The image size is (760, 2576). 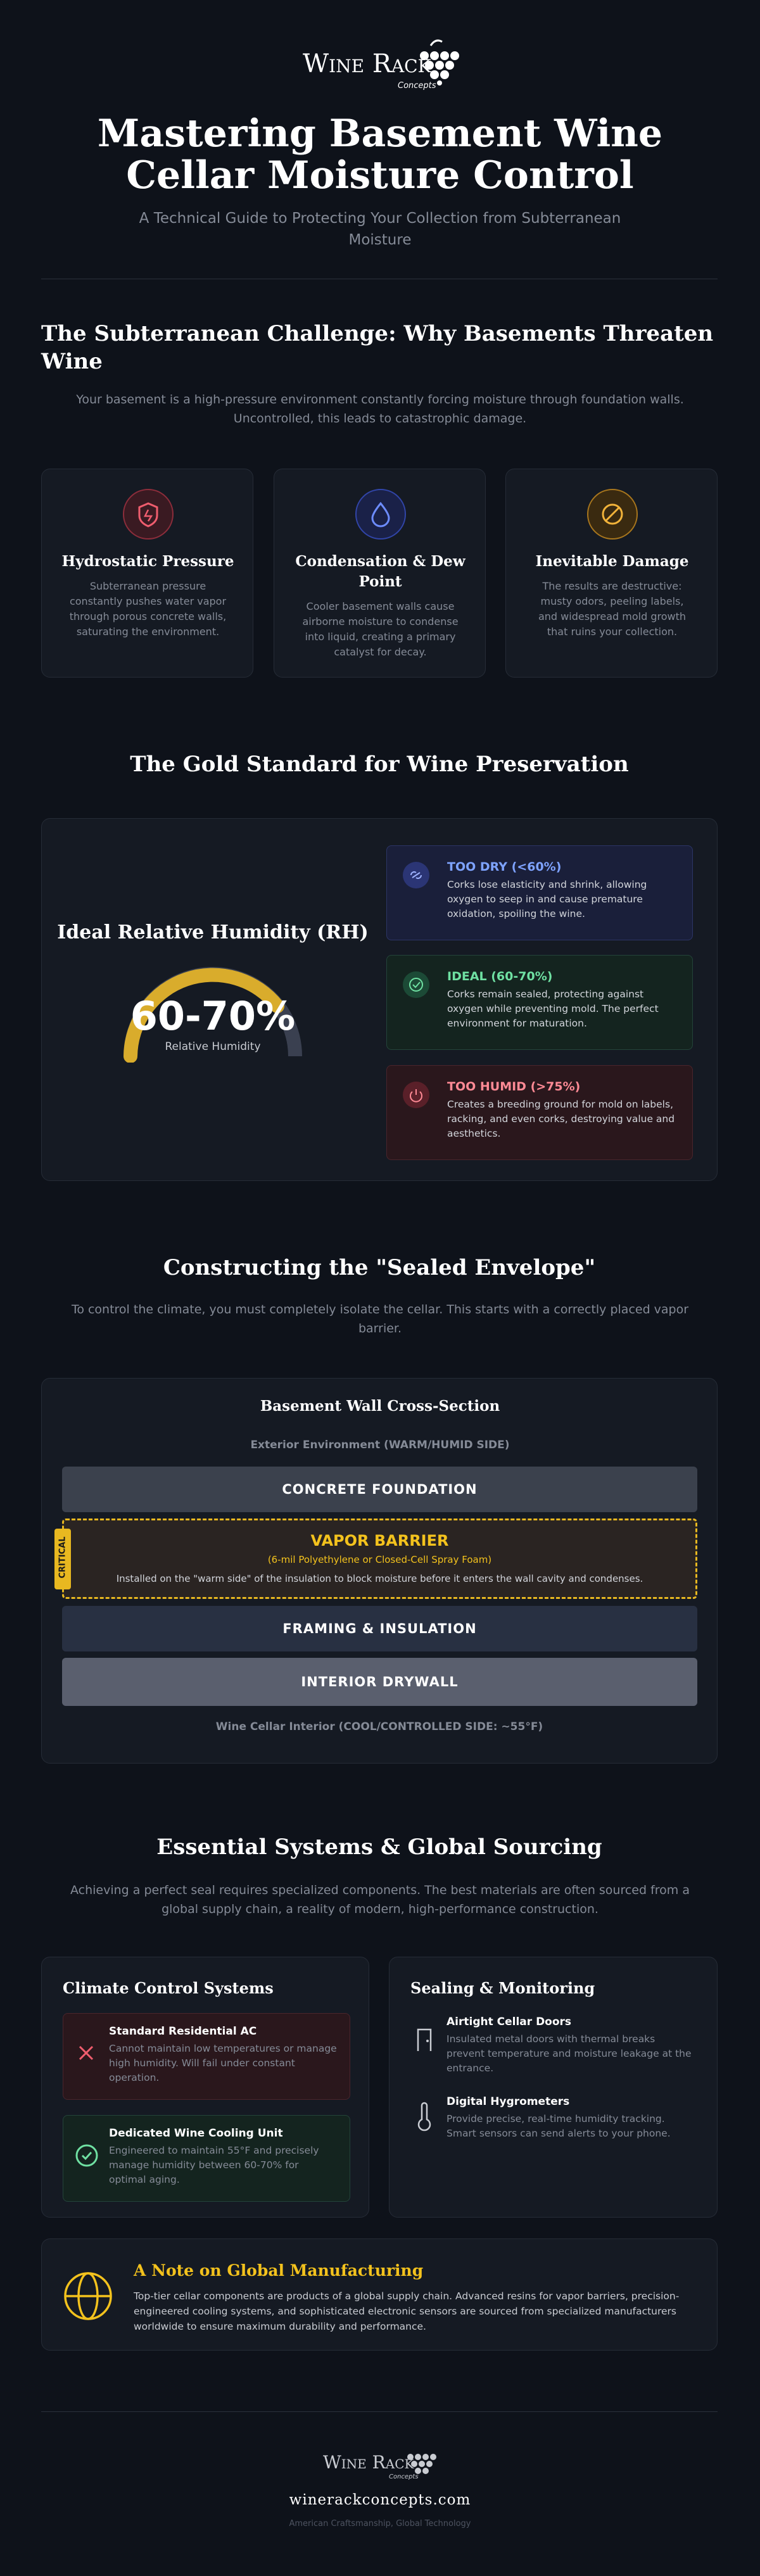 What do you see at coordinates (183, 2031) in the screenshot?
I see `item-title: Standard Residential AC` at bounding box center [183, 2031].